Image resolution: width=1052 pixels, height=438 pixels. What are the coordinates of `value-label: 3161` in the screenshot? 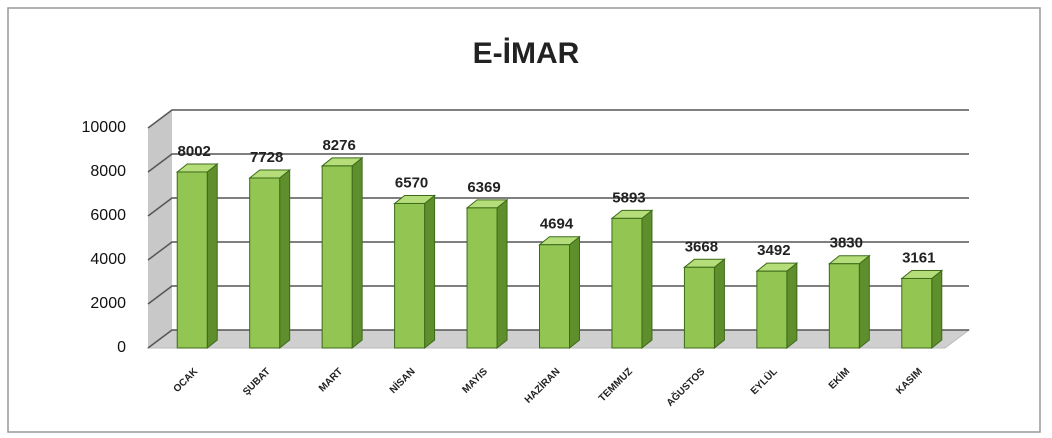 It's located at (918, 257).